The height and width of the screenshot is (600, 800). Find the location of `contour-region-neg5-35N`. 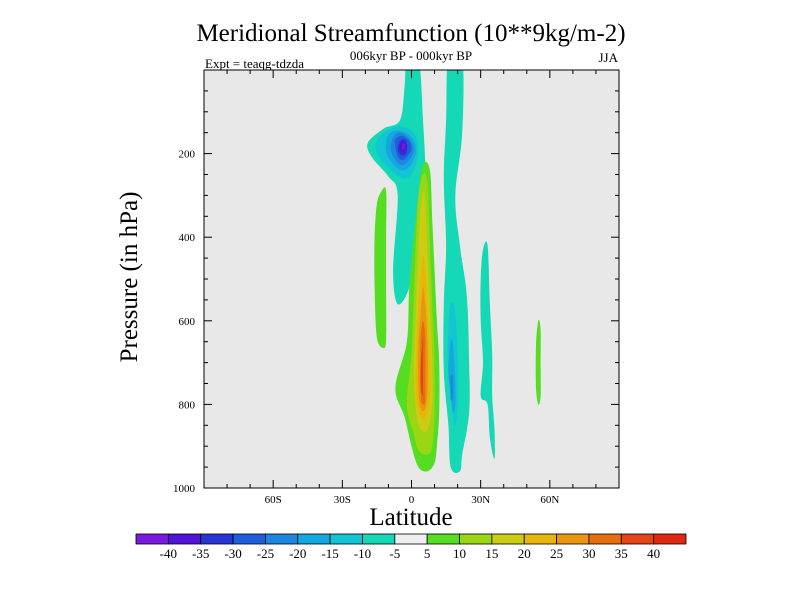

contour-region-neg5-35N is located at coordinates (487, 350).